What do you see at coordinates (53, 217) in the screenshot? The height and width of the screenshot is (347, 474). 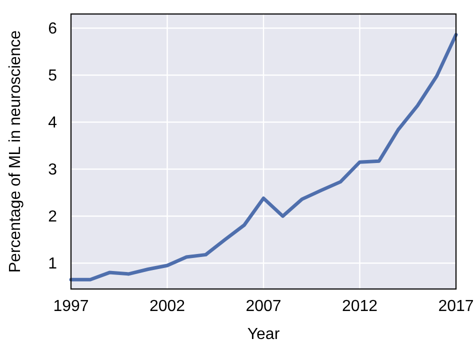 I see `y-tick-label: 2` at bounding box center [53, 217].